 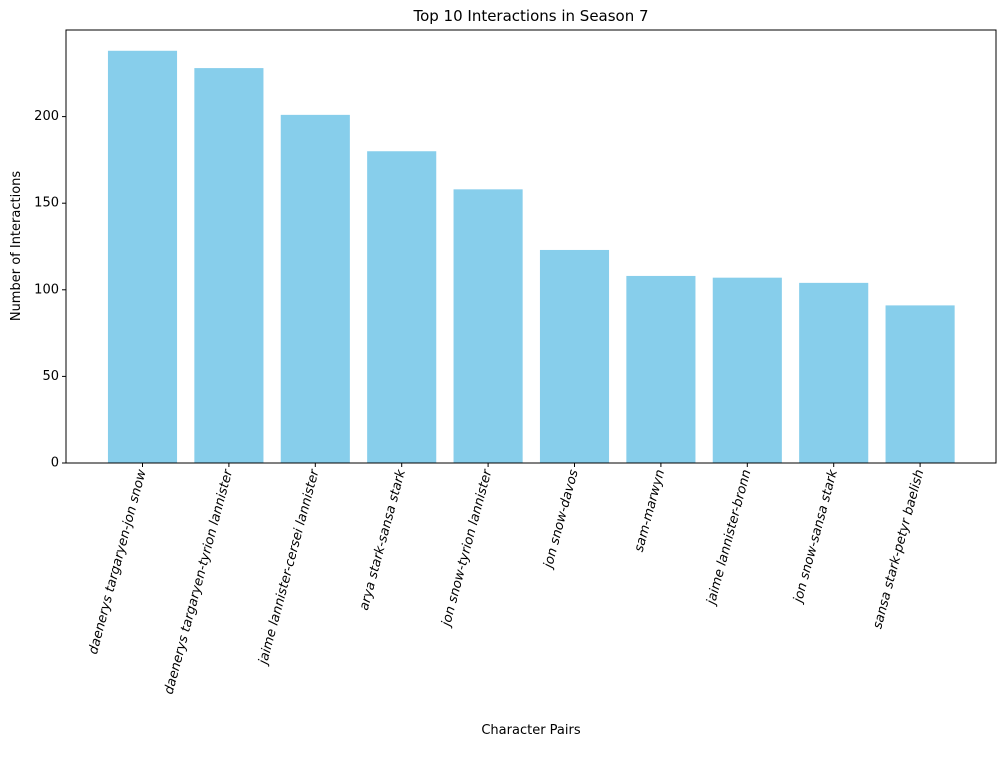 What do you see at coordinates (55, 463) in the screenshot?
I see `y-tick-label: 0` at bounding box center [55, 463].